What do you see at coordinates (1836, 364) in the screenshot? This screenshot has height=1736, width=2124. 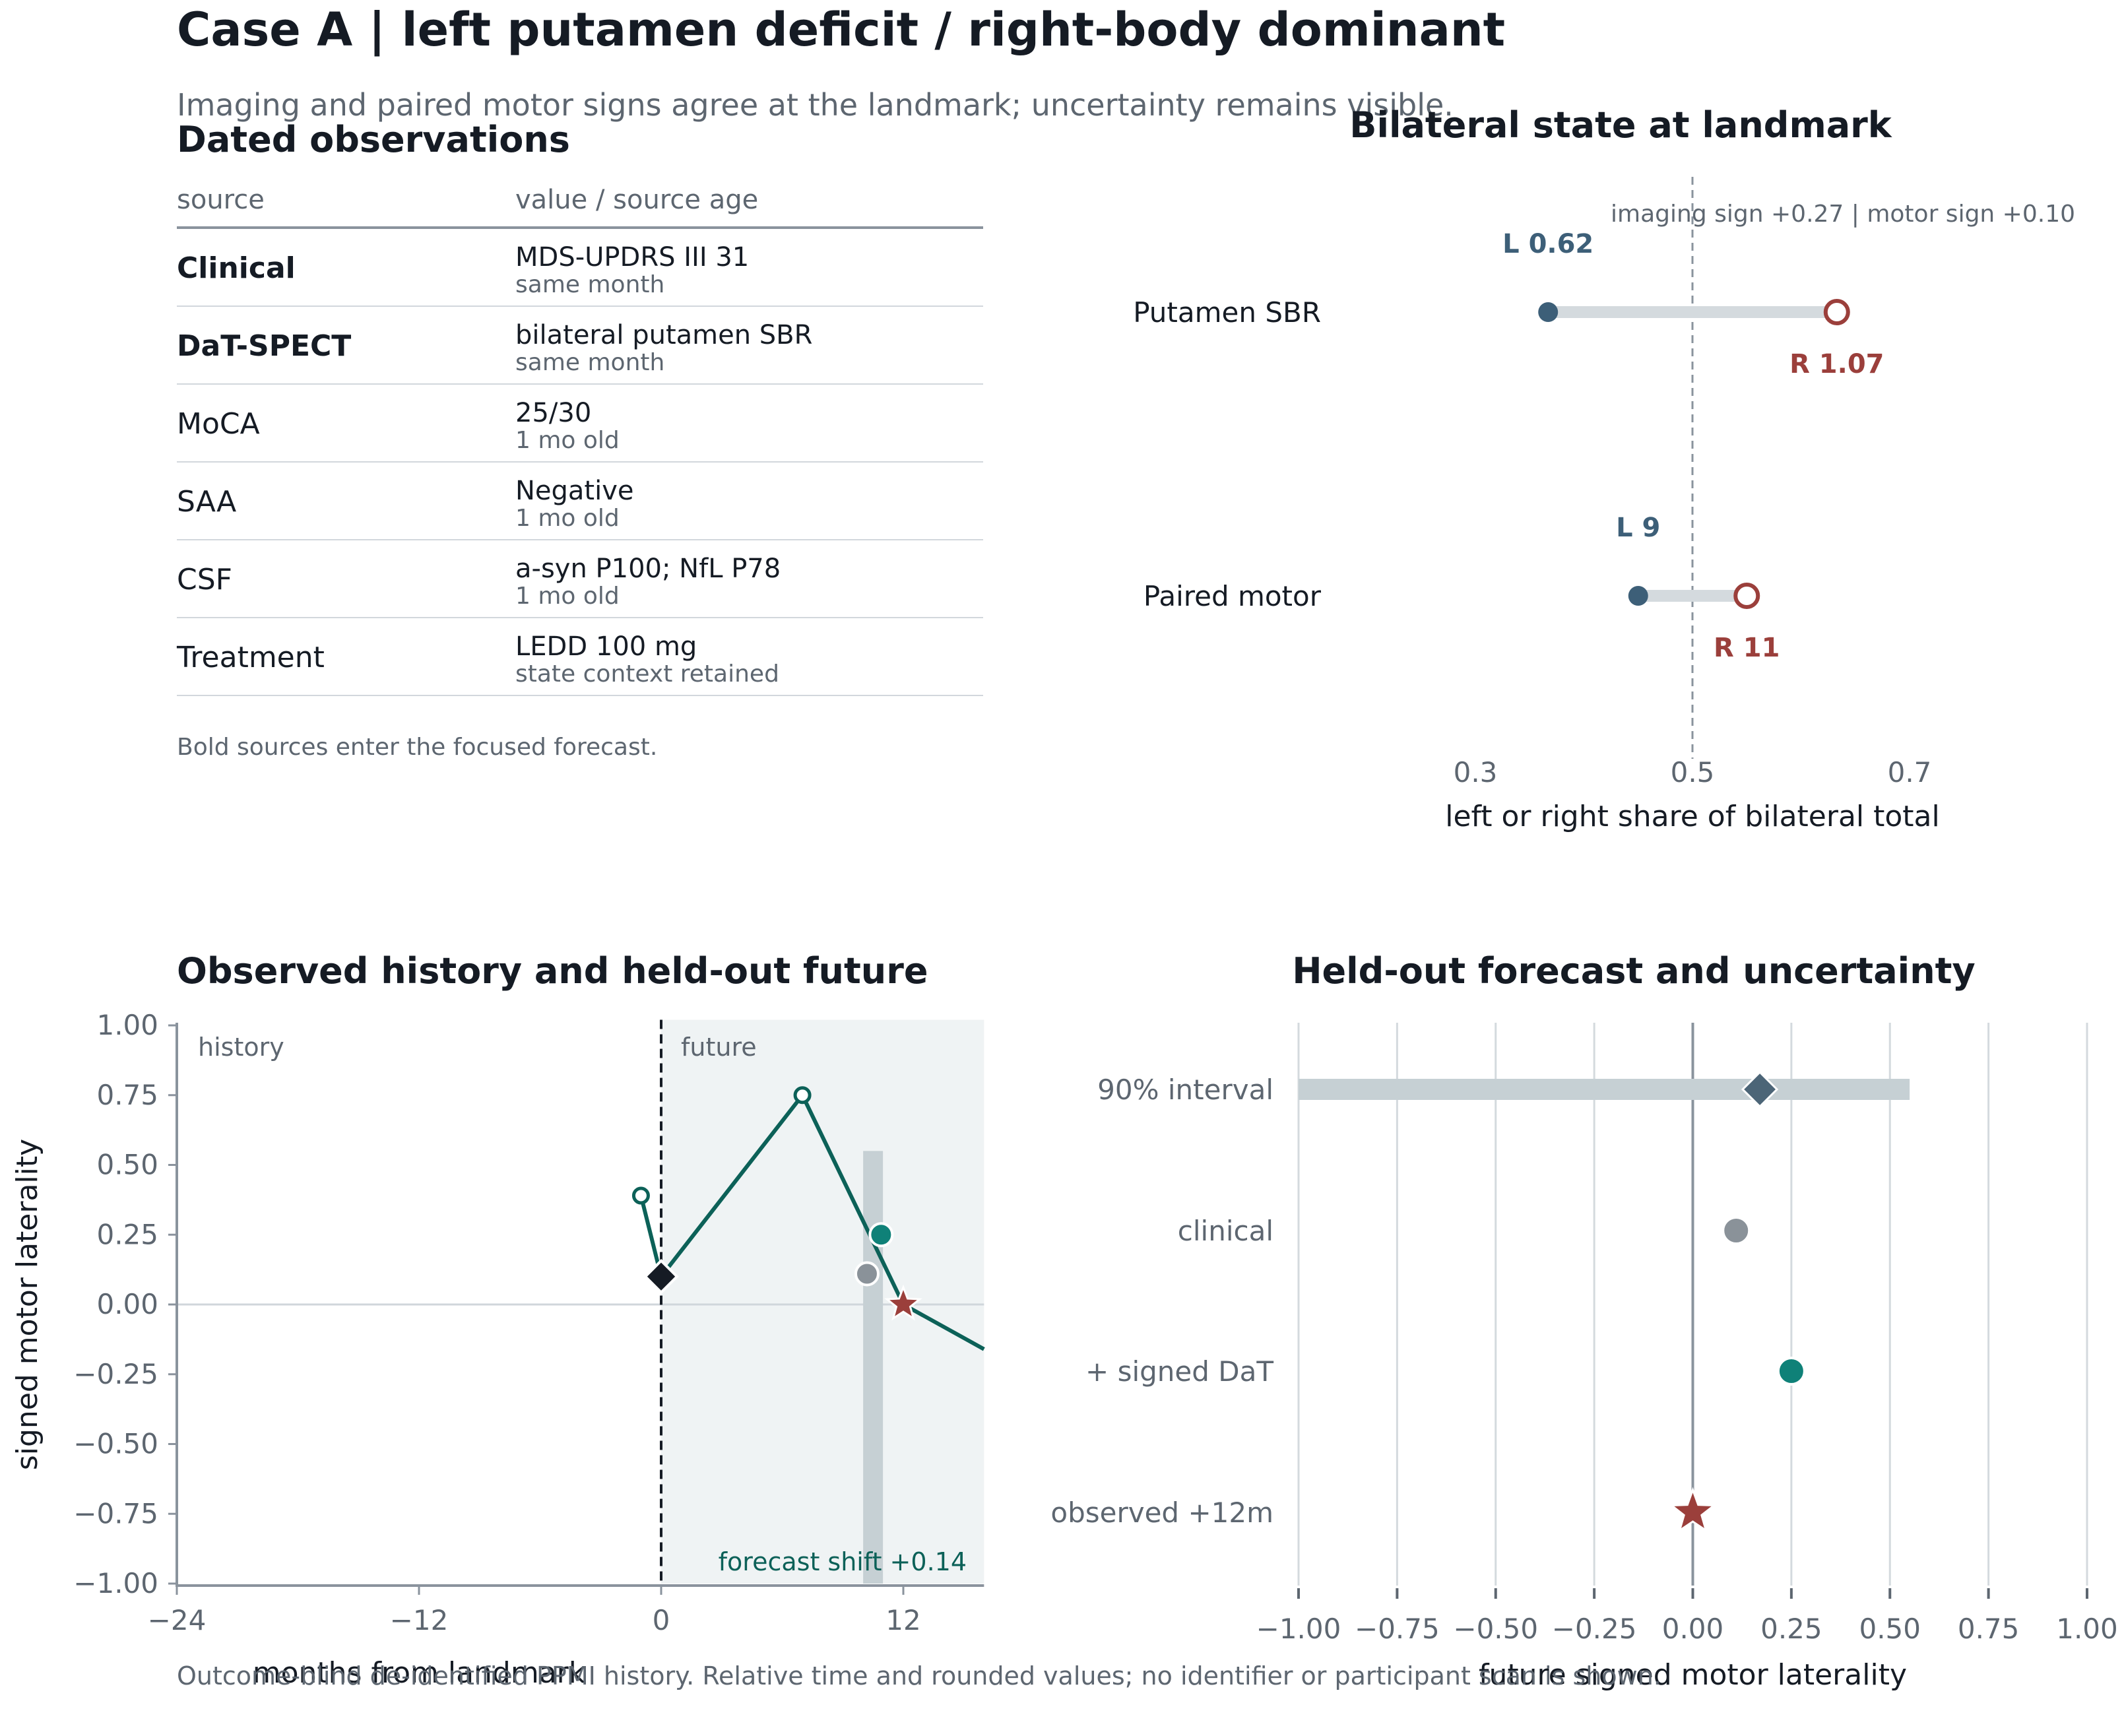 I see `right-value-label: R 1.07` at bounding box center [1836, 364].